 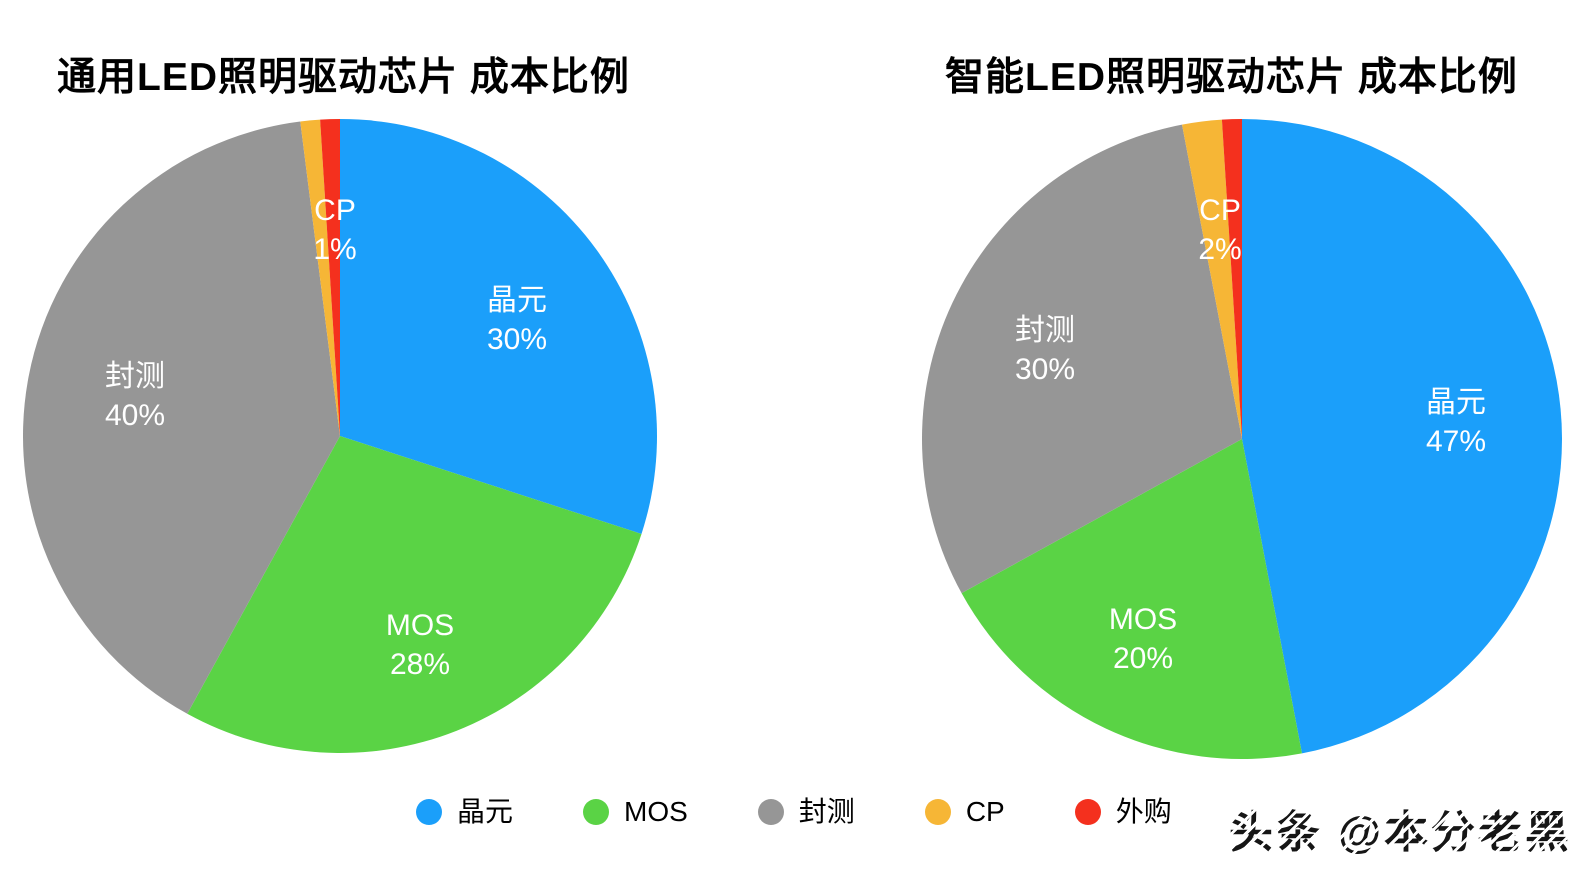 What do you see at coordinates (1456, 422) in the screenshot?
I see `right-label-jingyuan: 晶元 47%` at bounding box center [1456, 422].